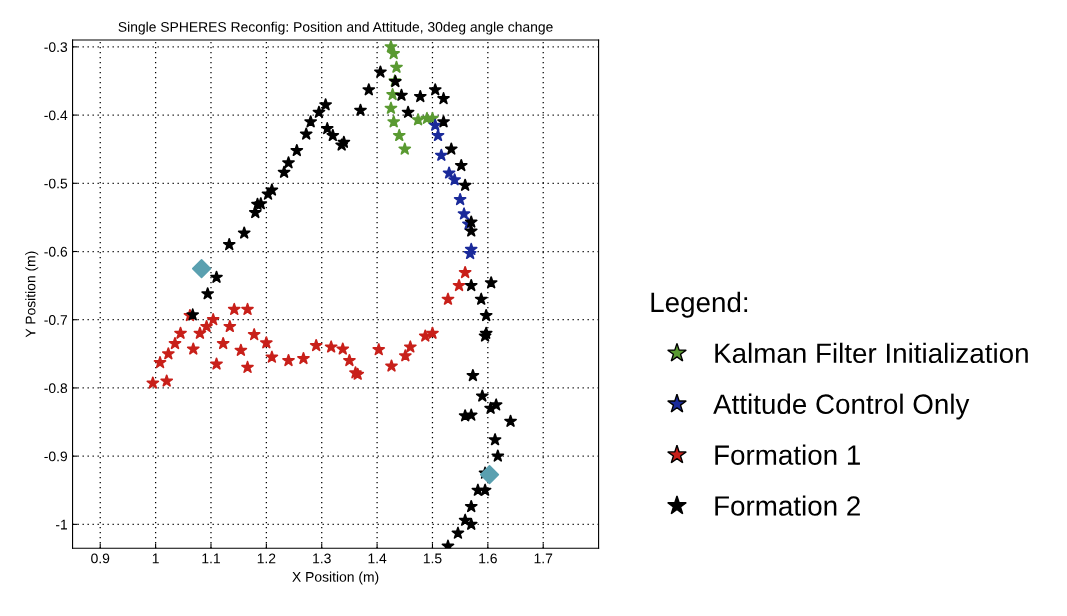 This screenshot has height=616, width=1067. I want to click on x-tick-label: 1.1, so click(211, 558).